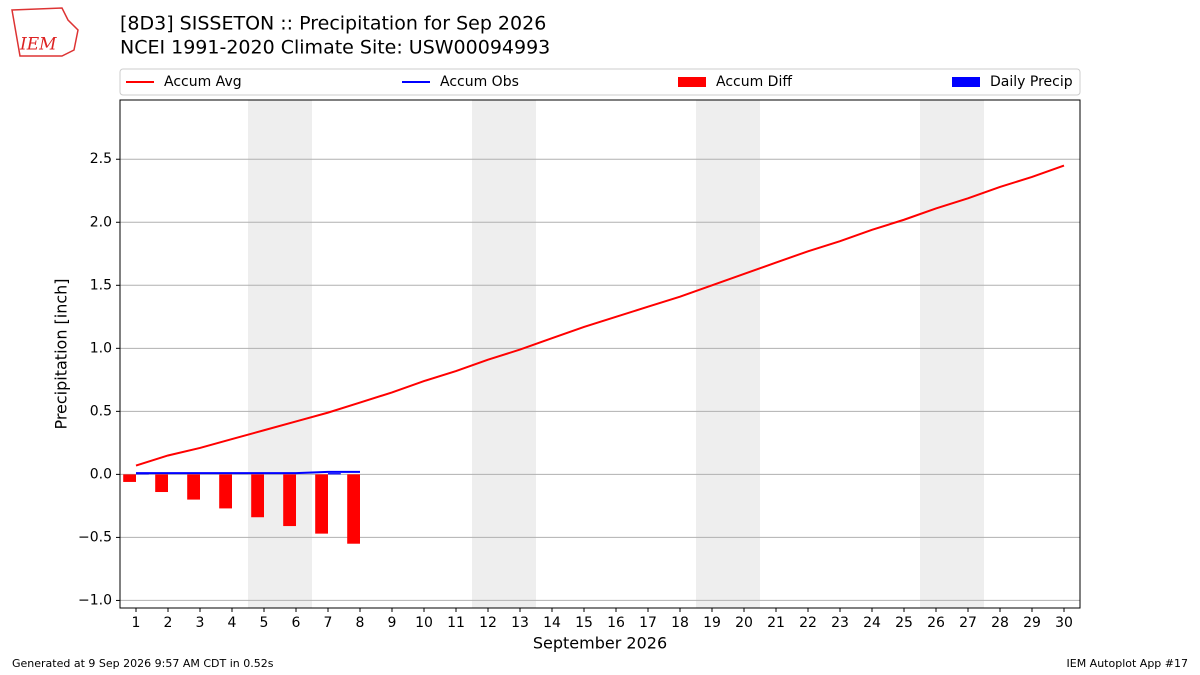  What do you see at coordinates (203, 82) in the screenshot?
I see `legend-label: Accum Avg` at bounding box center [203, 82].